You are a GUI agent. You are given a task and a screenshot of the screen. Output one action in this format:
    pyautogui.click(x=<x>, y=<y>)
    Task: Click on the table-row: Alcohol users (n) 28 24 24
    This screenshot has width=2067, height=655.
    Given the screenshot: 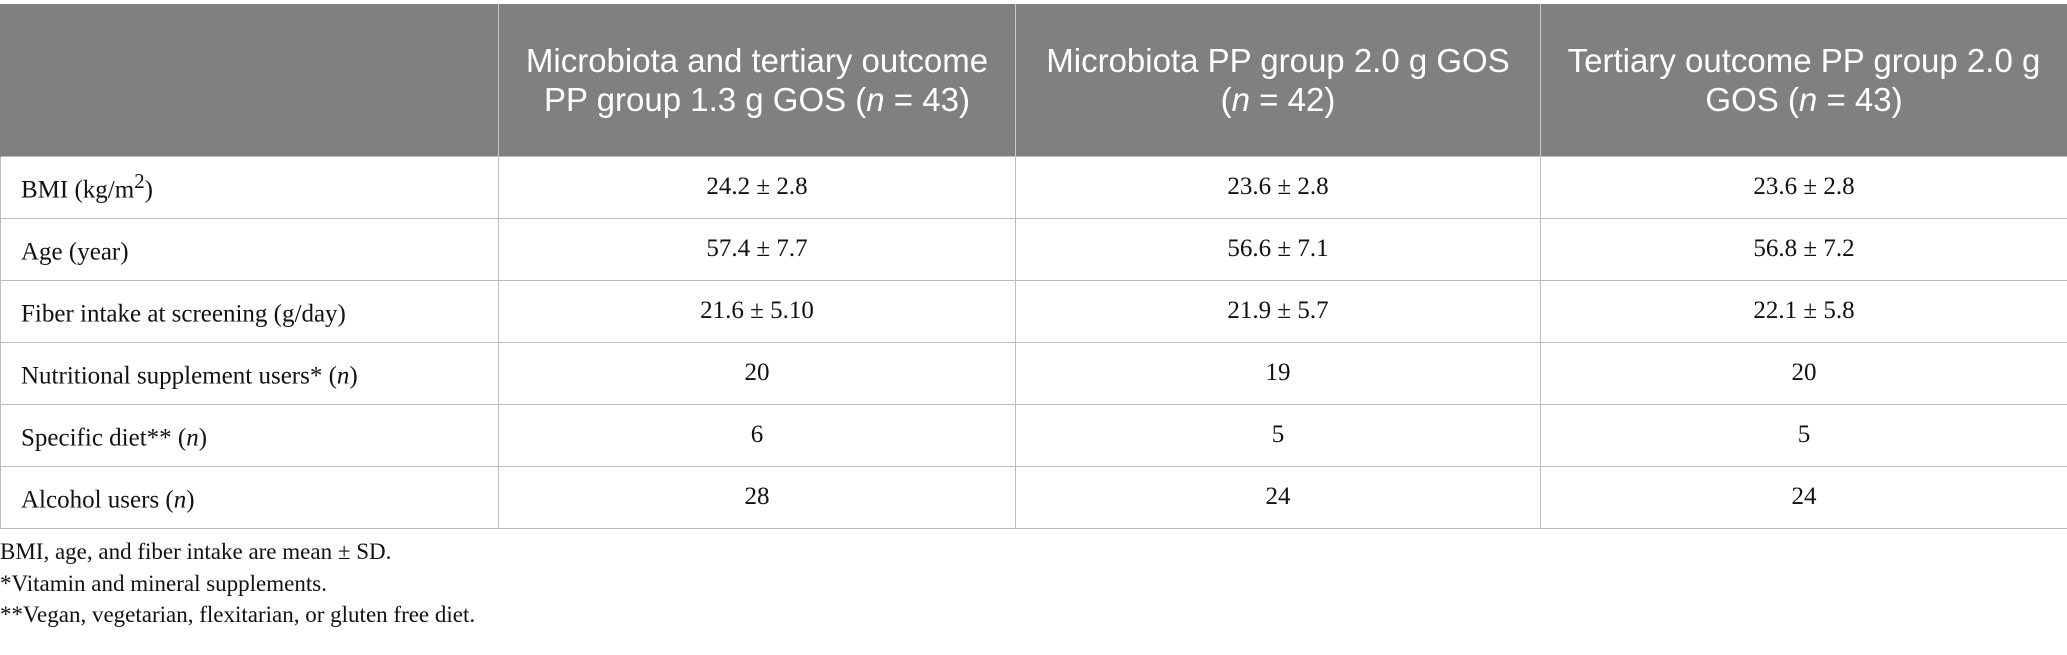 What is the action you would take?
    pyautogui.click(x=1033, y=497)
    